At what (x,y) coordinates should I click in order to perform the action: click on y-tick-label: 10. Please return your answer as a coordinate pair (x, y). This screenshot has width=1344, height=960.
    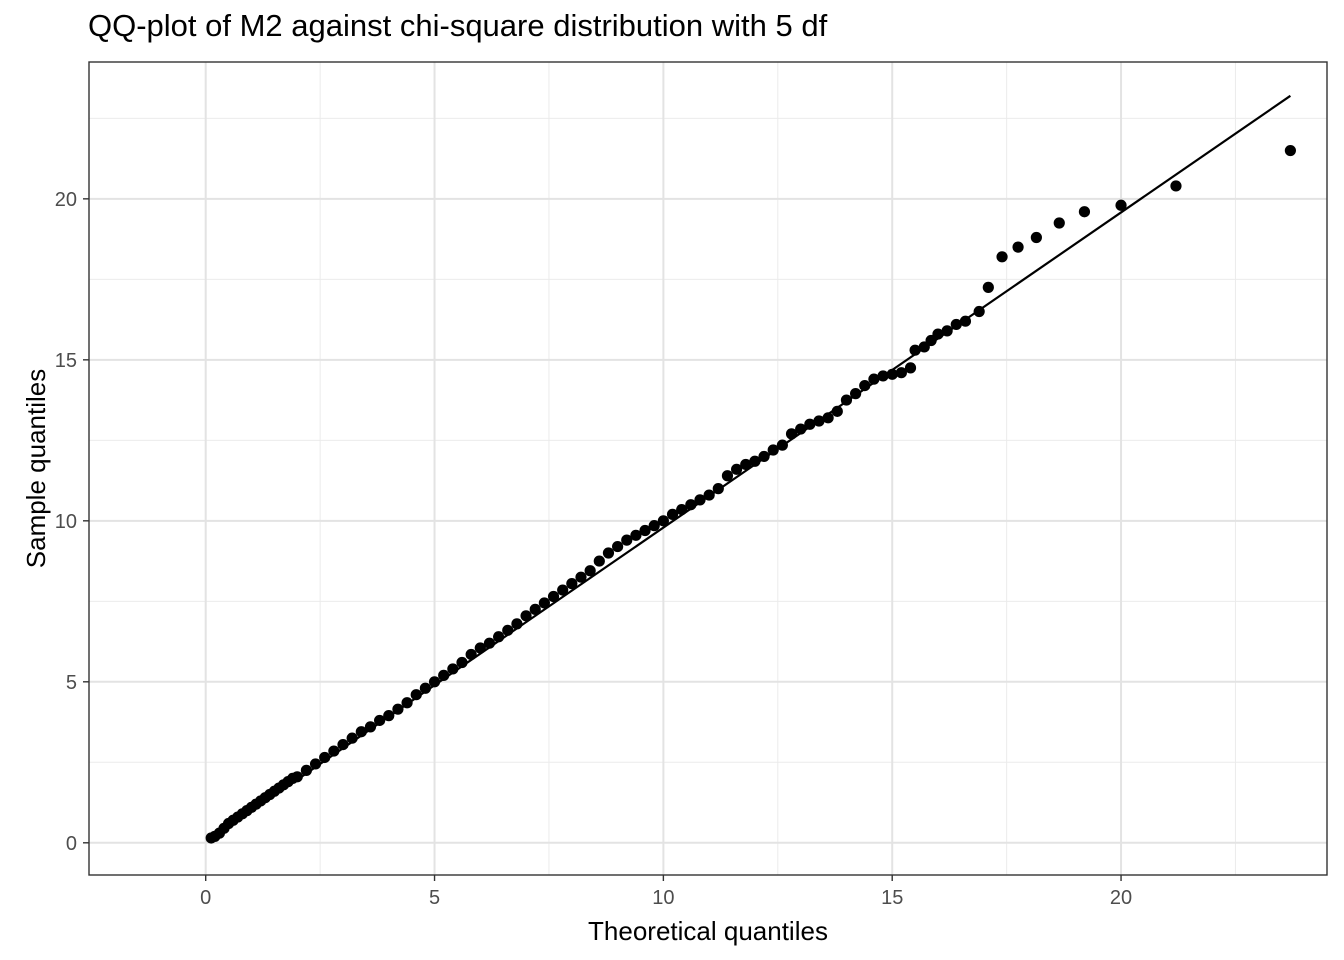
    Looking at the image, I should click on (66, 522).